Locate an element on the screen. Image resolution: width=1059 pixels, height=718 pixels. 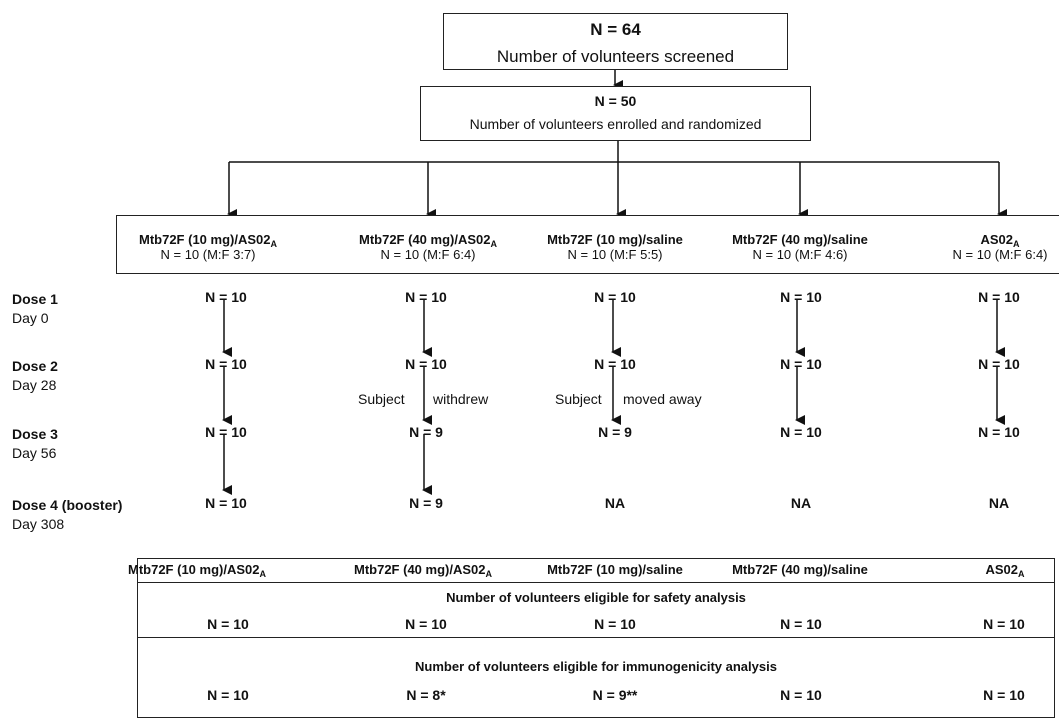
dose-2-value-1: N = 10 is located at coordinates (226, 364).